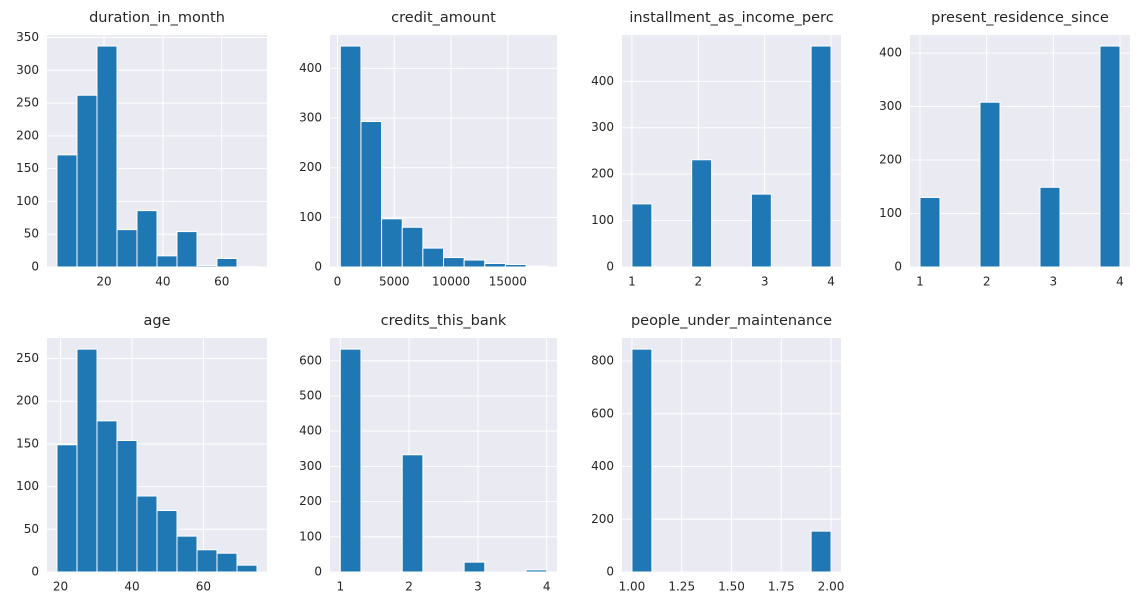 The height and width of the screenshot is (605, 1141). I want to click on x-tick-label: 15000, so click(508, 282).